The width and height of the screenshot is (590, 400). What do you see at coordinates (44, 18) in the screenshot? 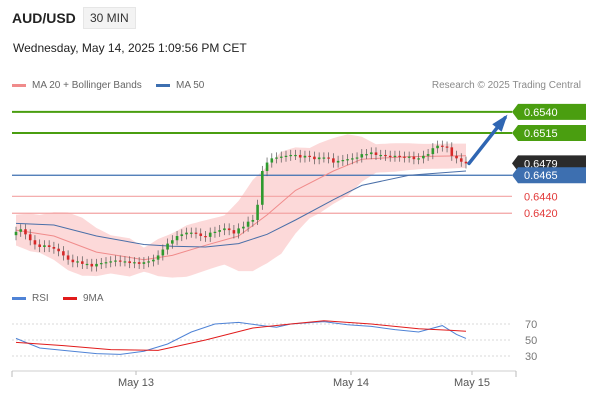
I see `symbol-label: AUD/USD` at bounding box center [44, 18].